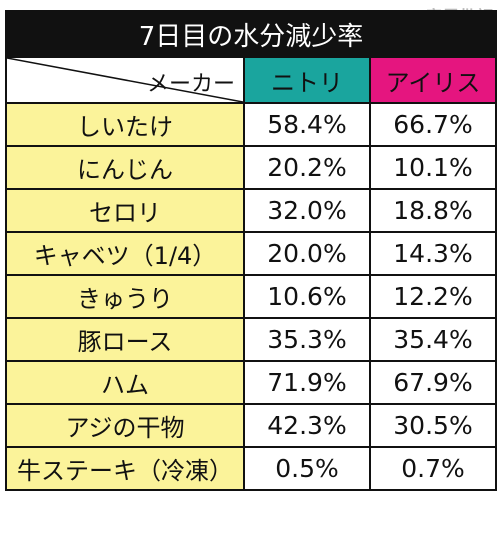 This screenshot has width=500, height=537. I want to click on value-cell-nitori: 20.0%, so click(307, 253).